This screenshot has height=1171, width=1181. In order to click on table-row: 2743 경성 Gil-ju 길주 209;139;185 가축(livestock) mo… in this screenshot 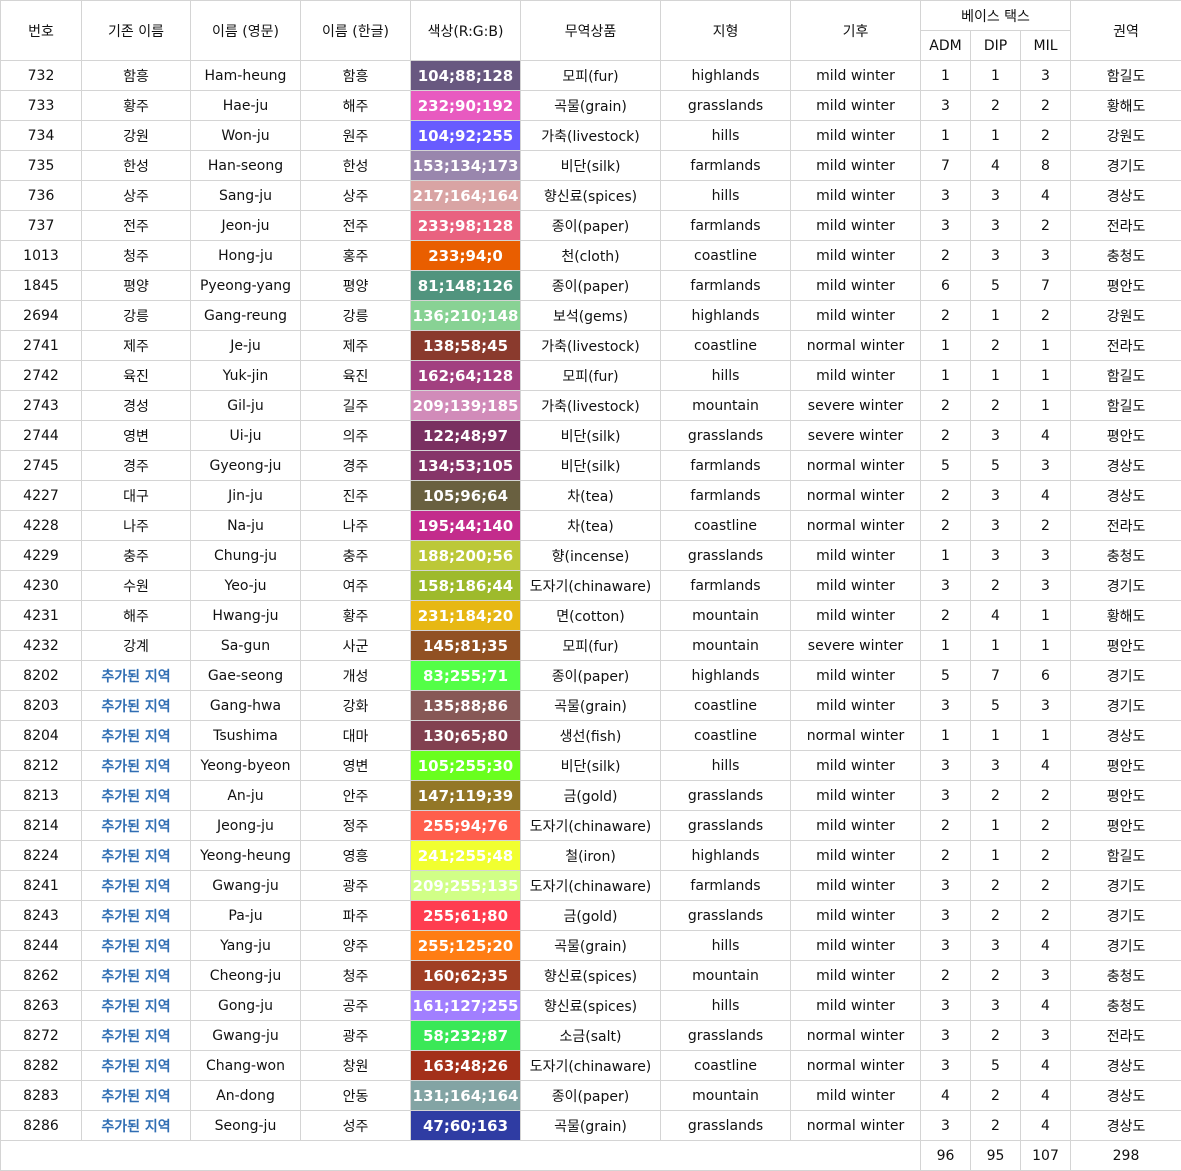, I will do `click(590, 405)`.